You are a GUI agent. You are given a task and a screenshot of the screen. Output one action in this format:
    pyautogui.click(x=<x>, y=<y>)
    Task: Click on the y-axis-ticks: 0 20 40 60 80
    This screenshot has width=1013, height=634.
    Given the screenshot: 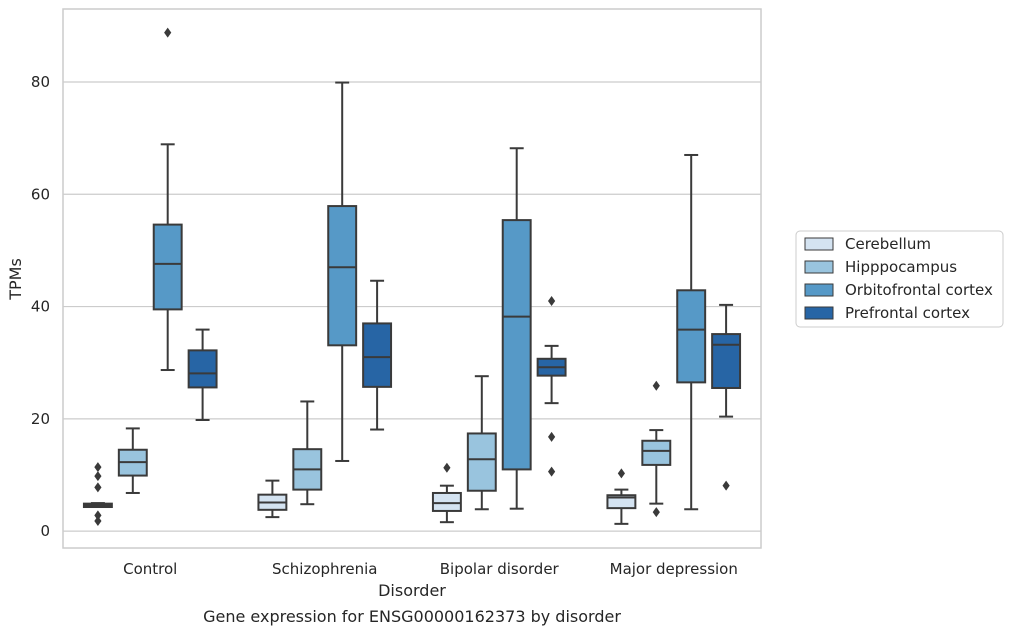 What is the action you would take?
    pyautogui.click(x=40, y=306)
    